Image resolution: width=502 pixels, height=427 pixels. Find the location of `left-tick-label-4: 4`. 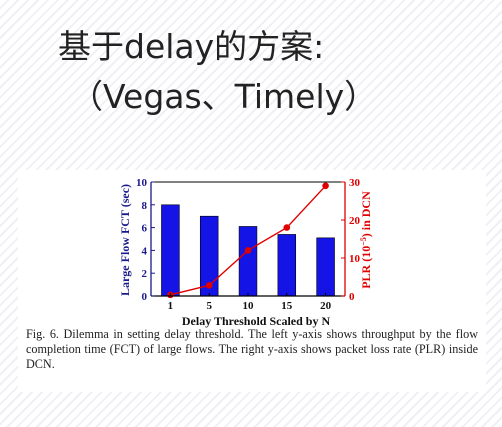

left-tick-label-4: 4 is located at coordinates (145, 251).